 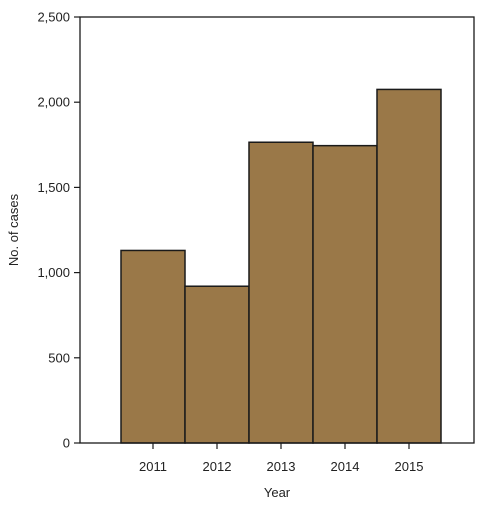 I want to click on y-axis-ticks: 0 500 1,000 1,500 2,000 2,500, so click(x=58, y=230).